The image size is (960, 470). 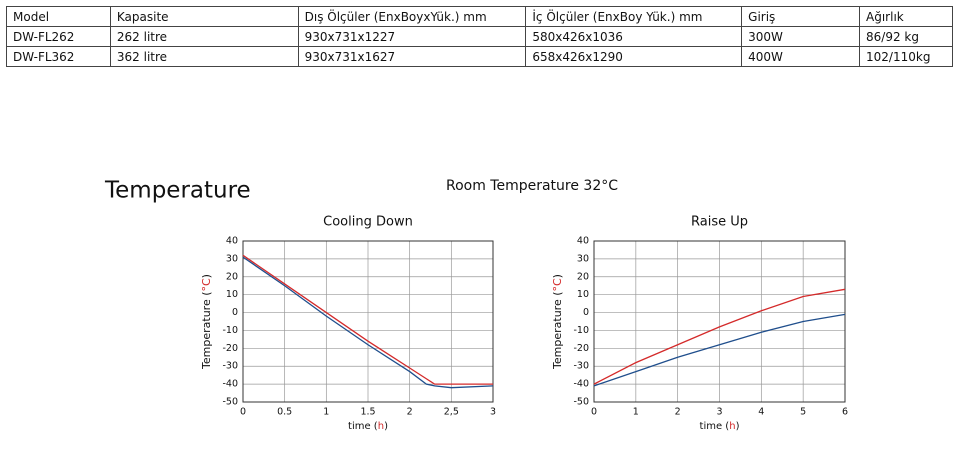 I want to click on x-tick-label: 0.5, so click(x=284, y=412).